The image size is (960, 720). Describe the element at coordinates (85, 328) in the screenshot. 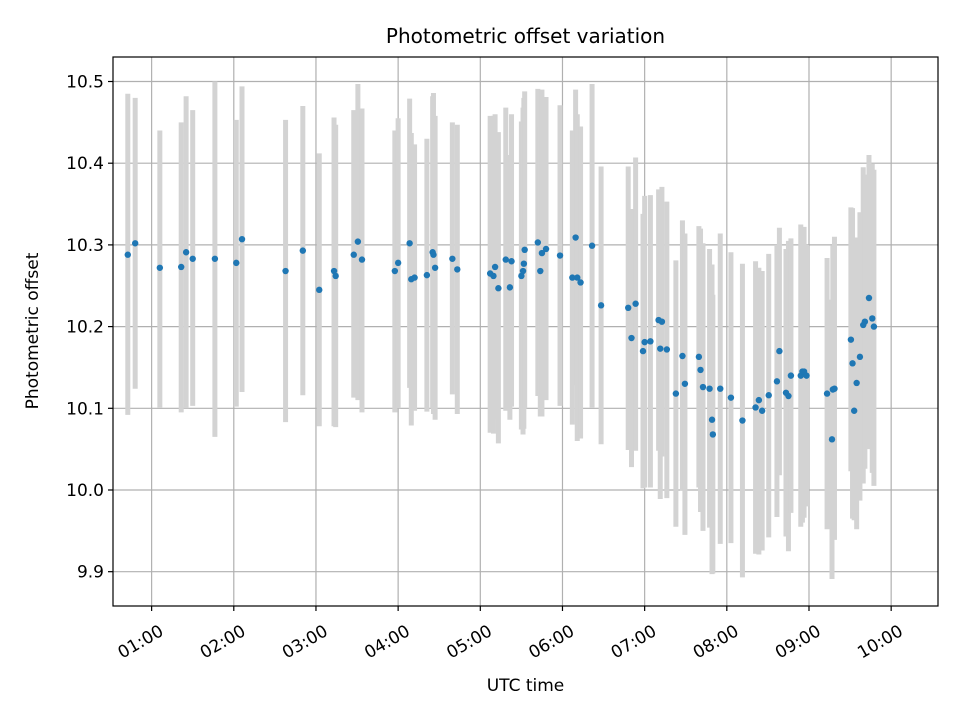

I see `y-tick-label: 10.2` at that location.